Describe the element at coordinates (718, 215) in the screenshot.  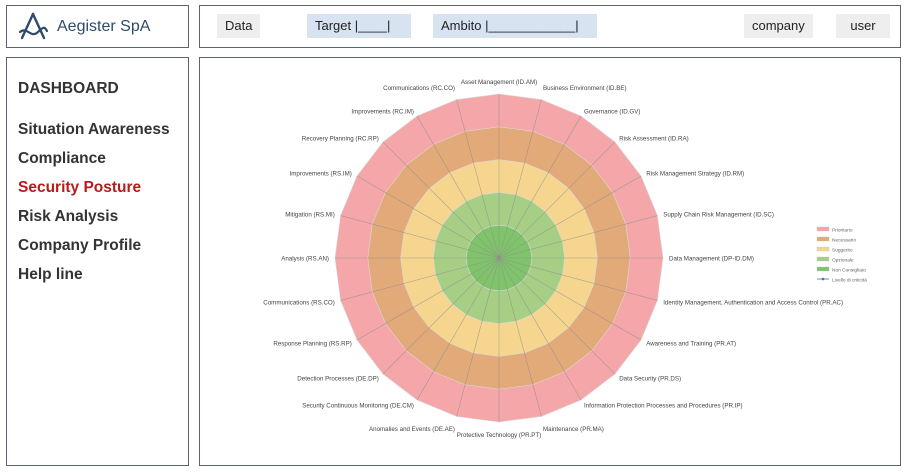
I see `axis-label-5: Supply Chain Risk Management (ID.SC)` at that location.